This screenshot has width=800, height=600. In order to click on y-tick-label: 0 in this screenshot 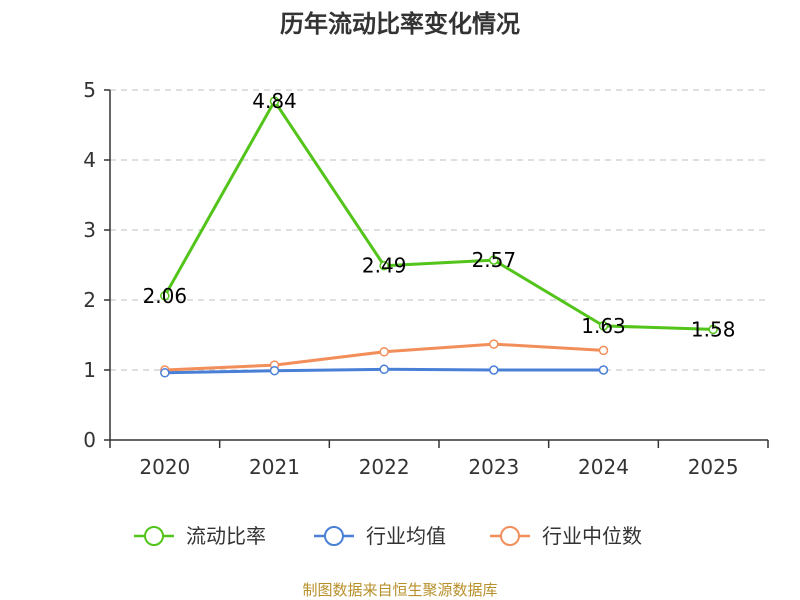, I will do `click(89, 440)`.